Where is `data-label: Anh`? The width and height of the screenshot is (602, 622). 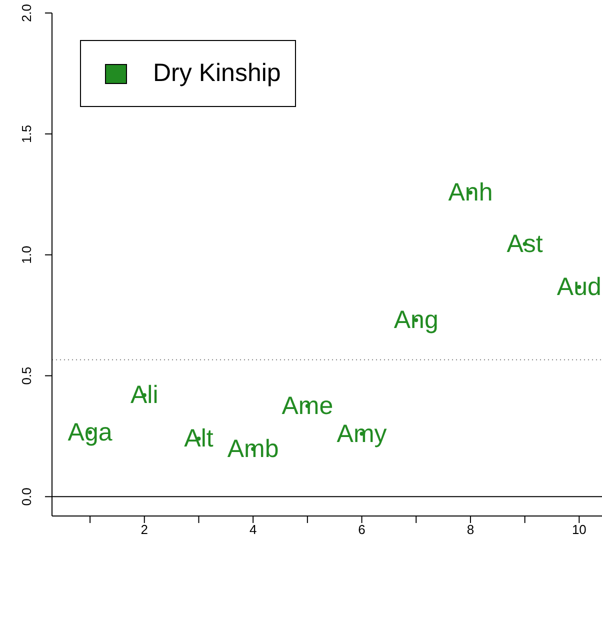
data-label: Anh is located at coordinates (470, 192).